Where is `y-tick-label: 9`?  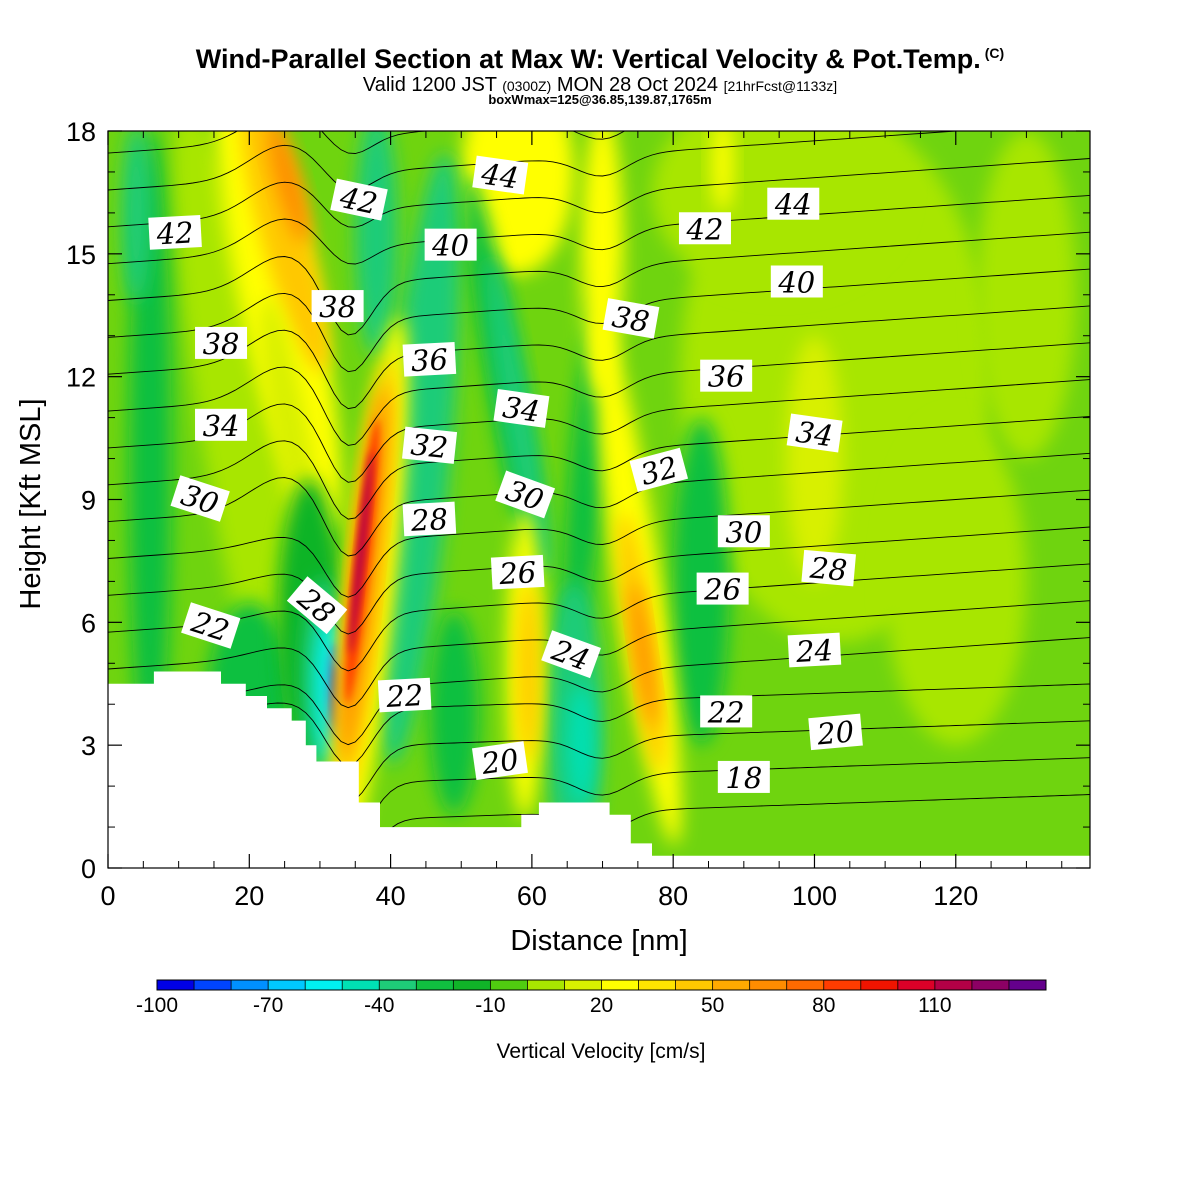
y-tick-label: 9 is located at coordinates (88, 501).